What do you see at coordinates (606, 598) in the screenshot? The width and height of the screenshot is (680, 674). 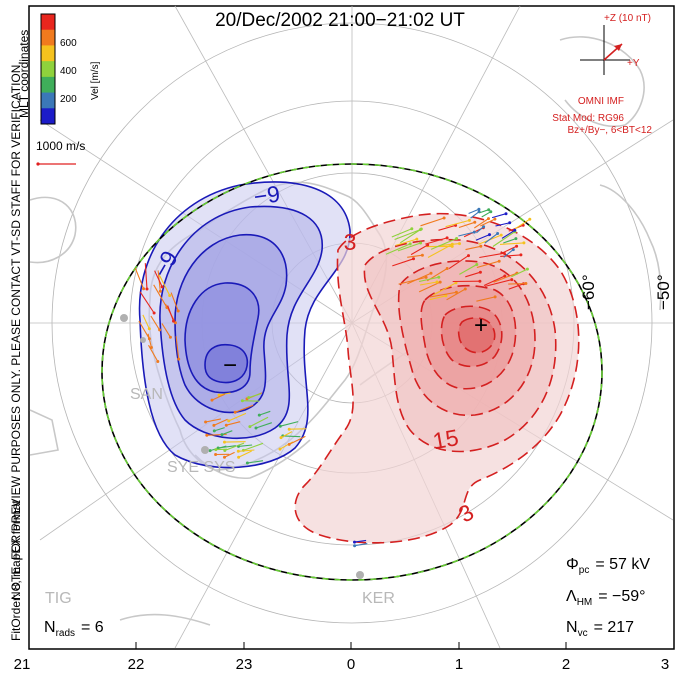 I see `hm-boundary-latitude: ΛHM = −59°` at bounding box center [606, 598].